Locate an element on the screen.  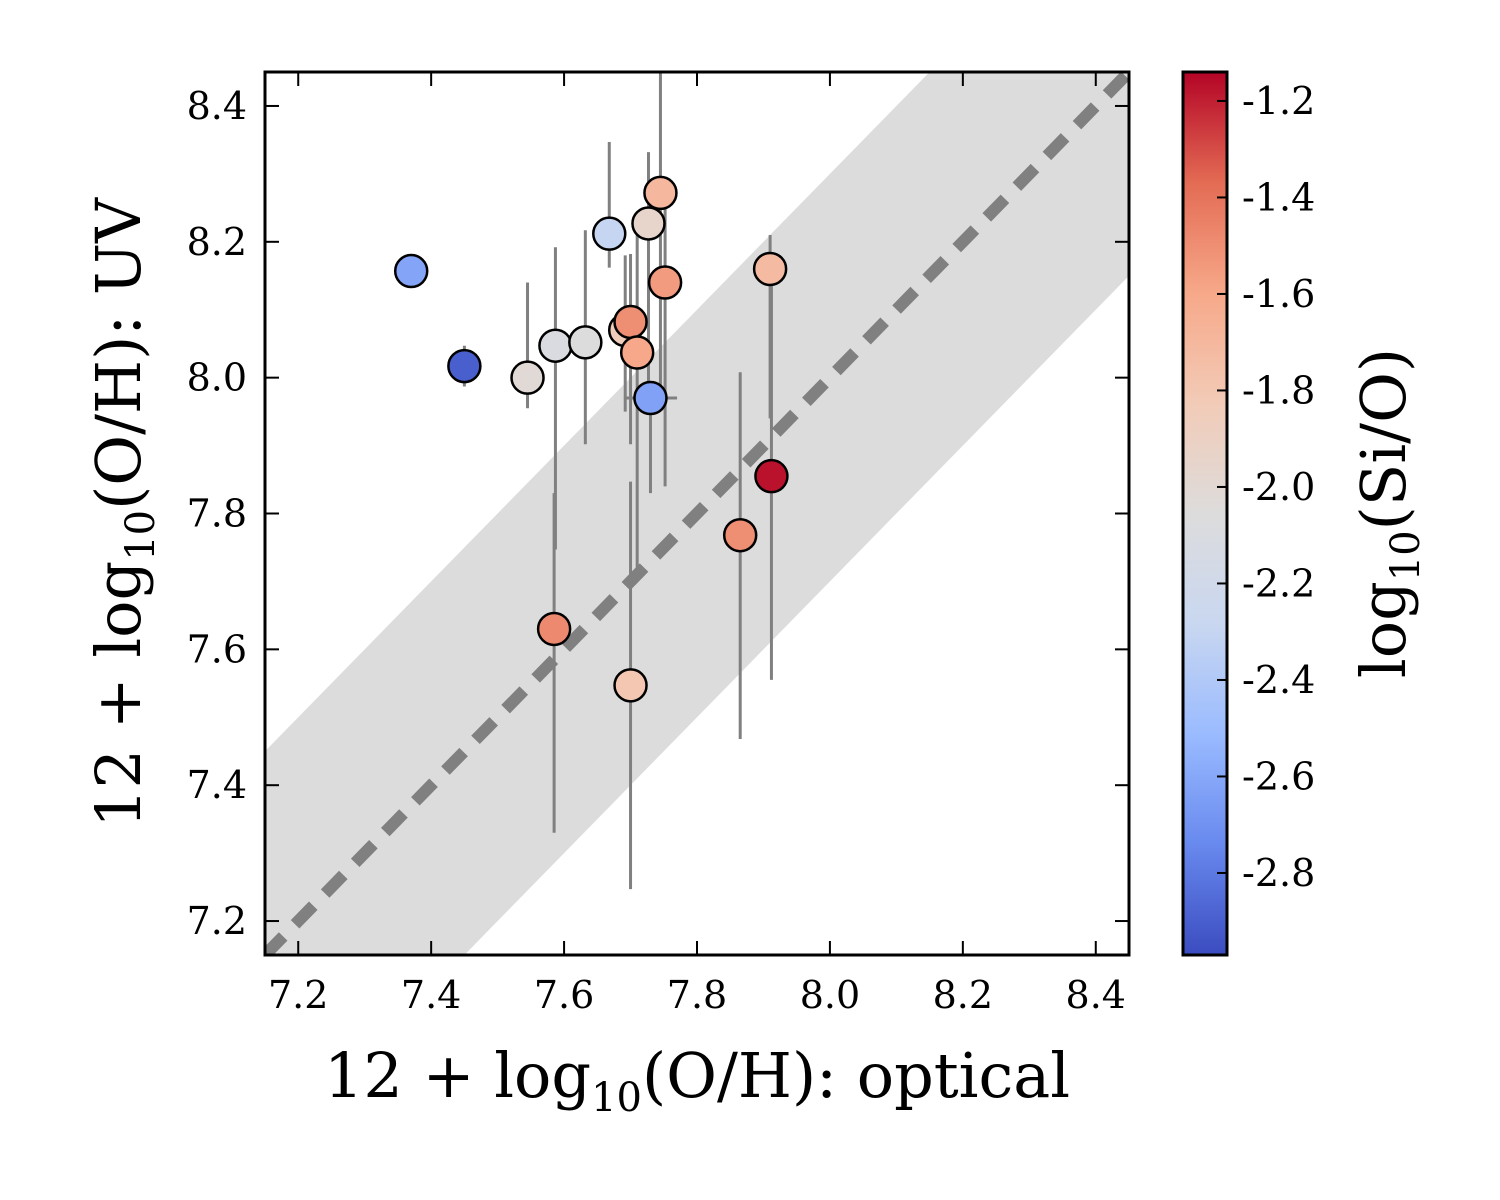
x-tick-label-0: 7.2 is located at coordinates (298, 995).